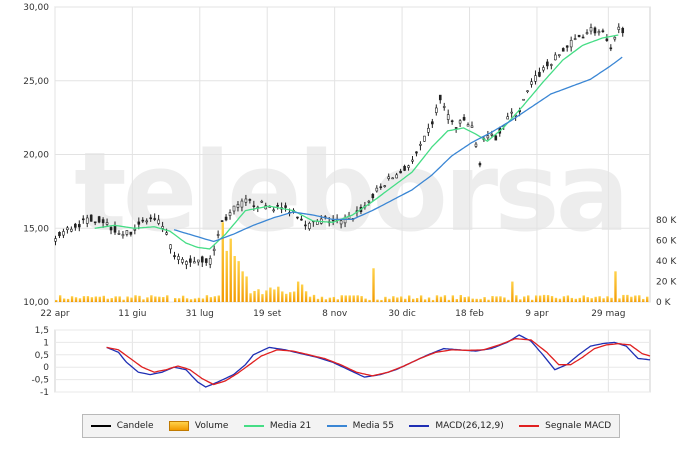  What do you see at coordinates (352, 361) in the screenshot?
I see `macd-plot-frame` at bounding box center [352, 361].